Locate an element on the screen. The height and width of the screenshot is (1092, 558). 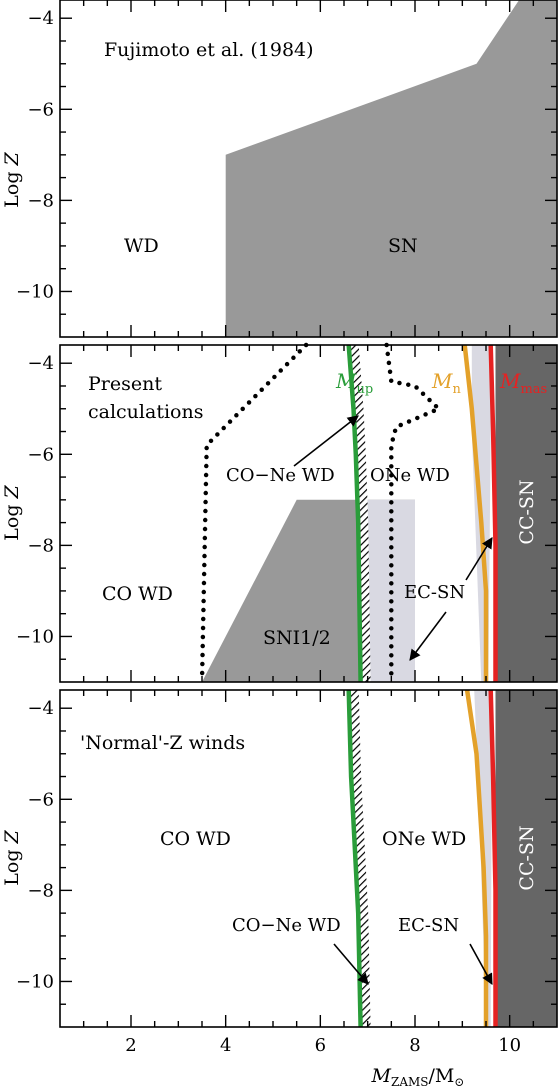
annotation-co-wd-bottom: CO WD is located at coordinates (195, 839).